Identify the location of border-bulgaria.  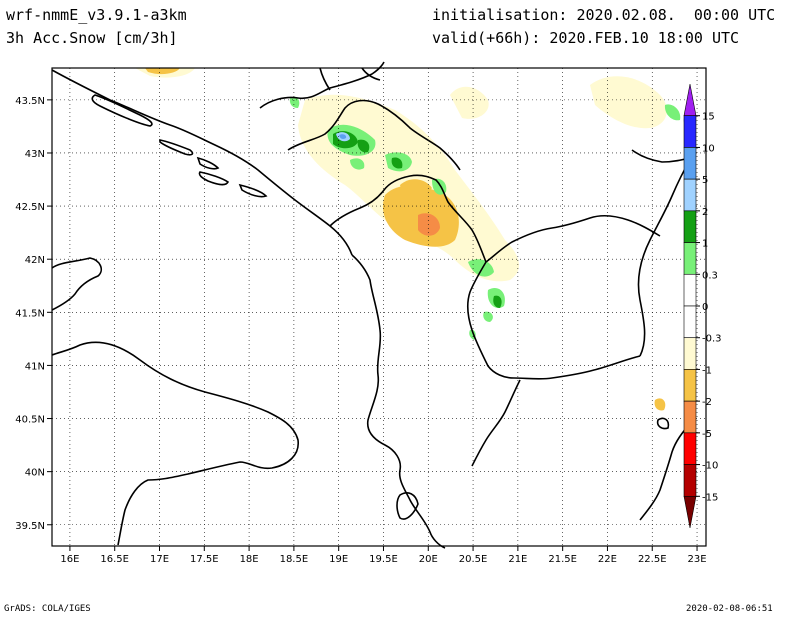
(664, 258).